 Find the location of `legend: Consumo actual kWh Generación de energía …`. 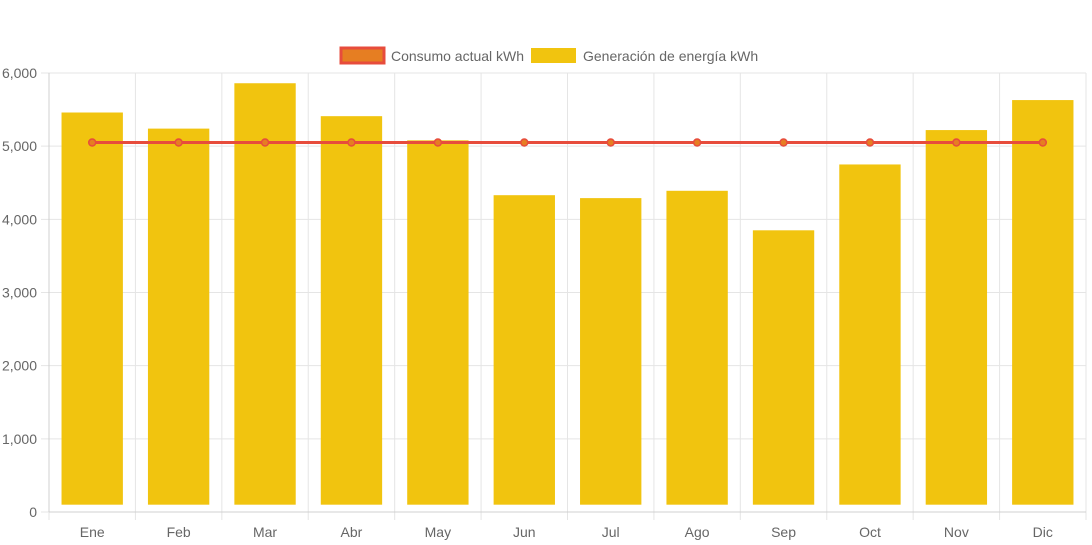

legend: Consumo actual kWh Generación de energía … is located at coordinates (548, 55).